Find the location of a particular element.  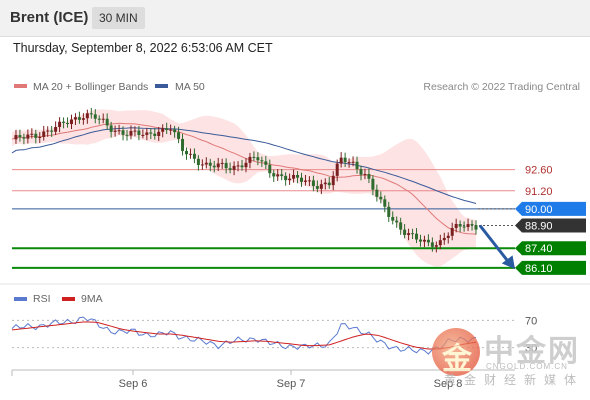

level-tag-text-87-40: 87.40 is located at coordinates (539, 249).